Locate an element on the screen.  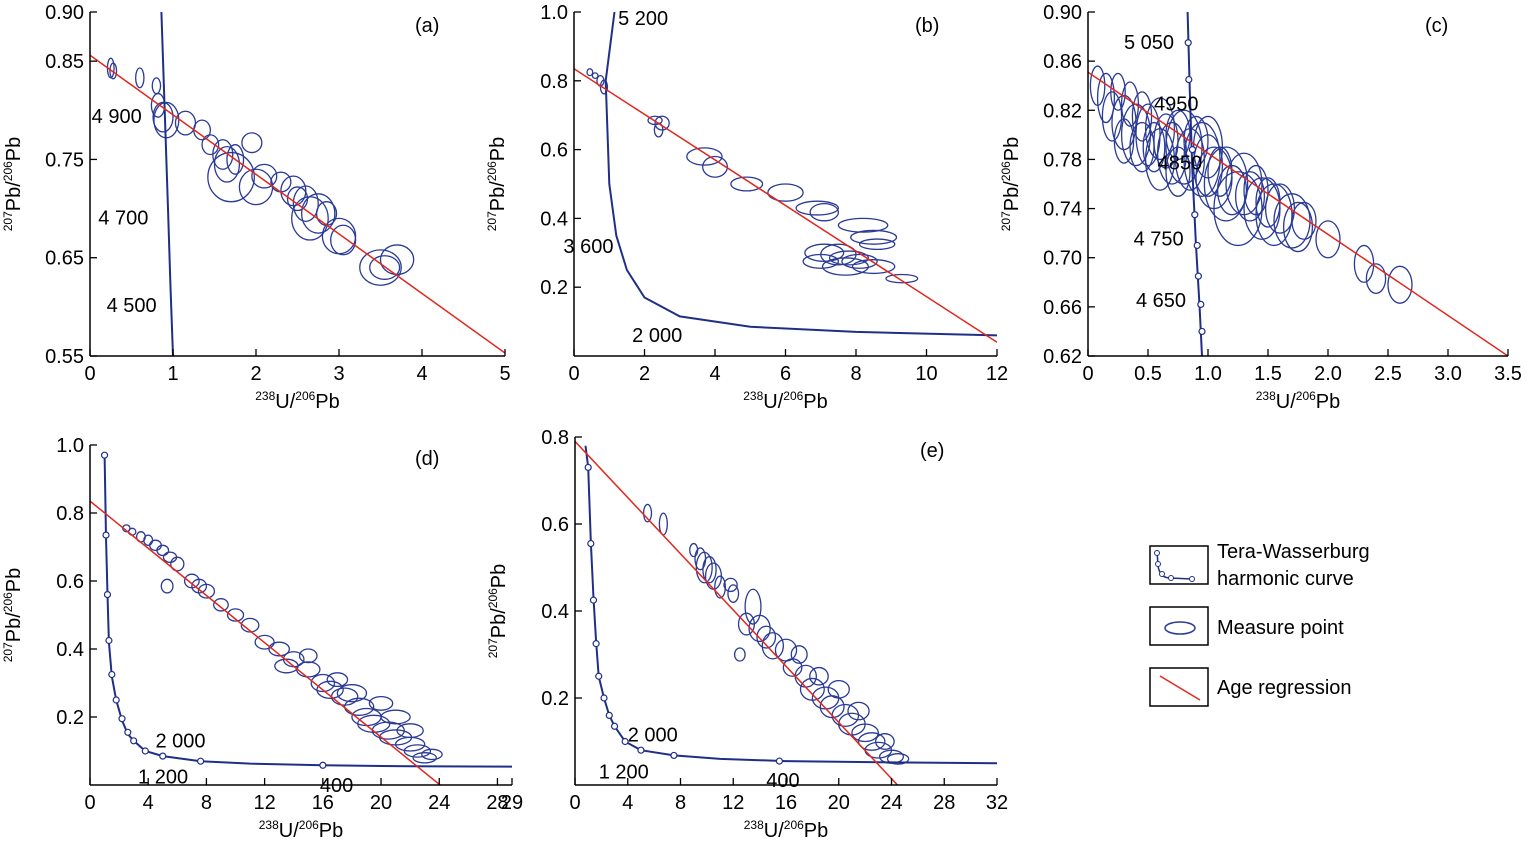
y-axis-label-panel-d-base1: Pb/ is located at coordinates (14, 627).